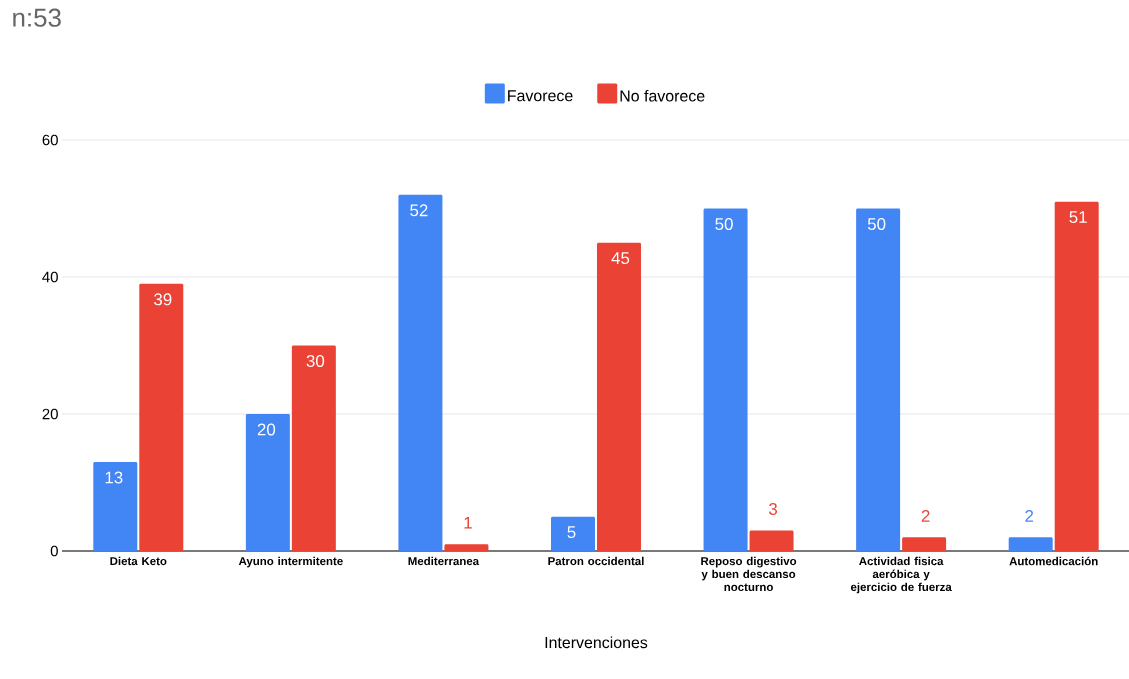 This screenshot has width=1129, height=679. What do you see at coordinates (50, 414) in the screenshot?
I see `y-tick-label: 20` at bounding box center [50, 414].